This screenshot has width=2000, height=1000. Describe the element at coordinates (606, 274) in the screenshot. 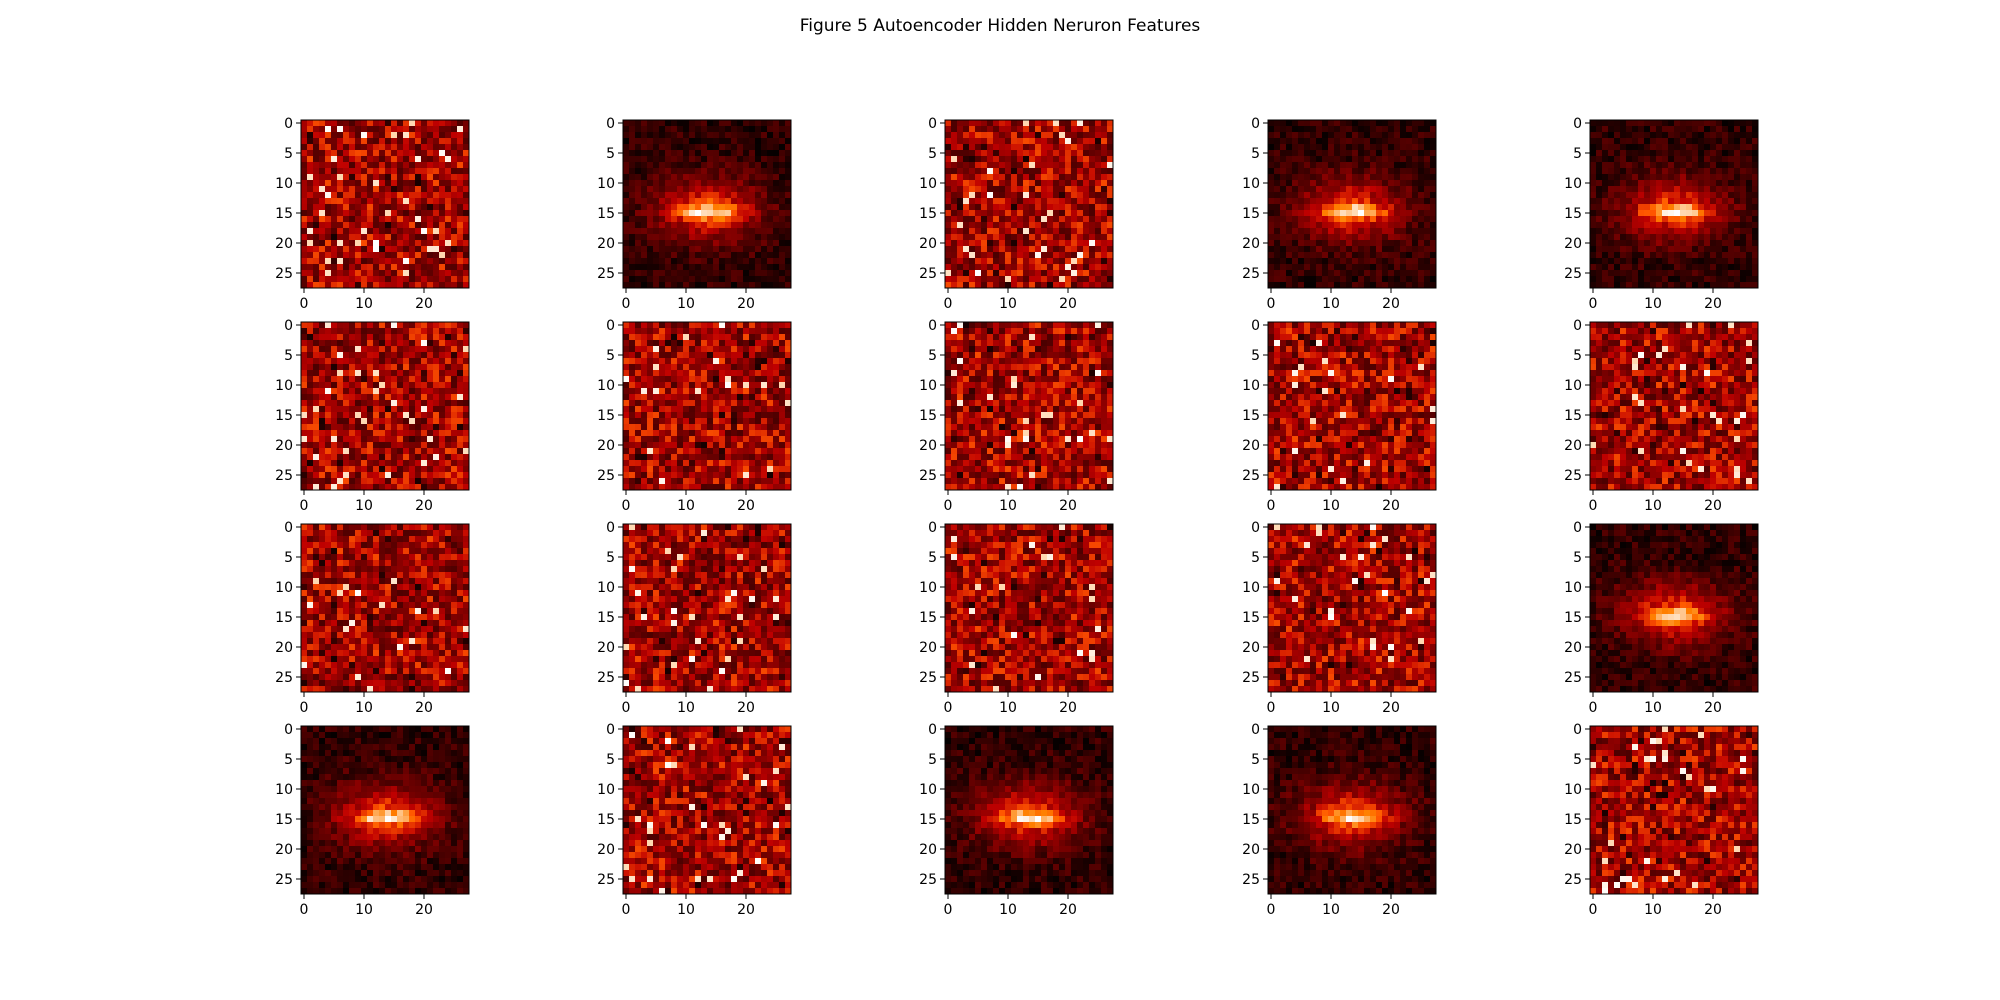

I see `y-tick-label: 25` at that location.